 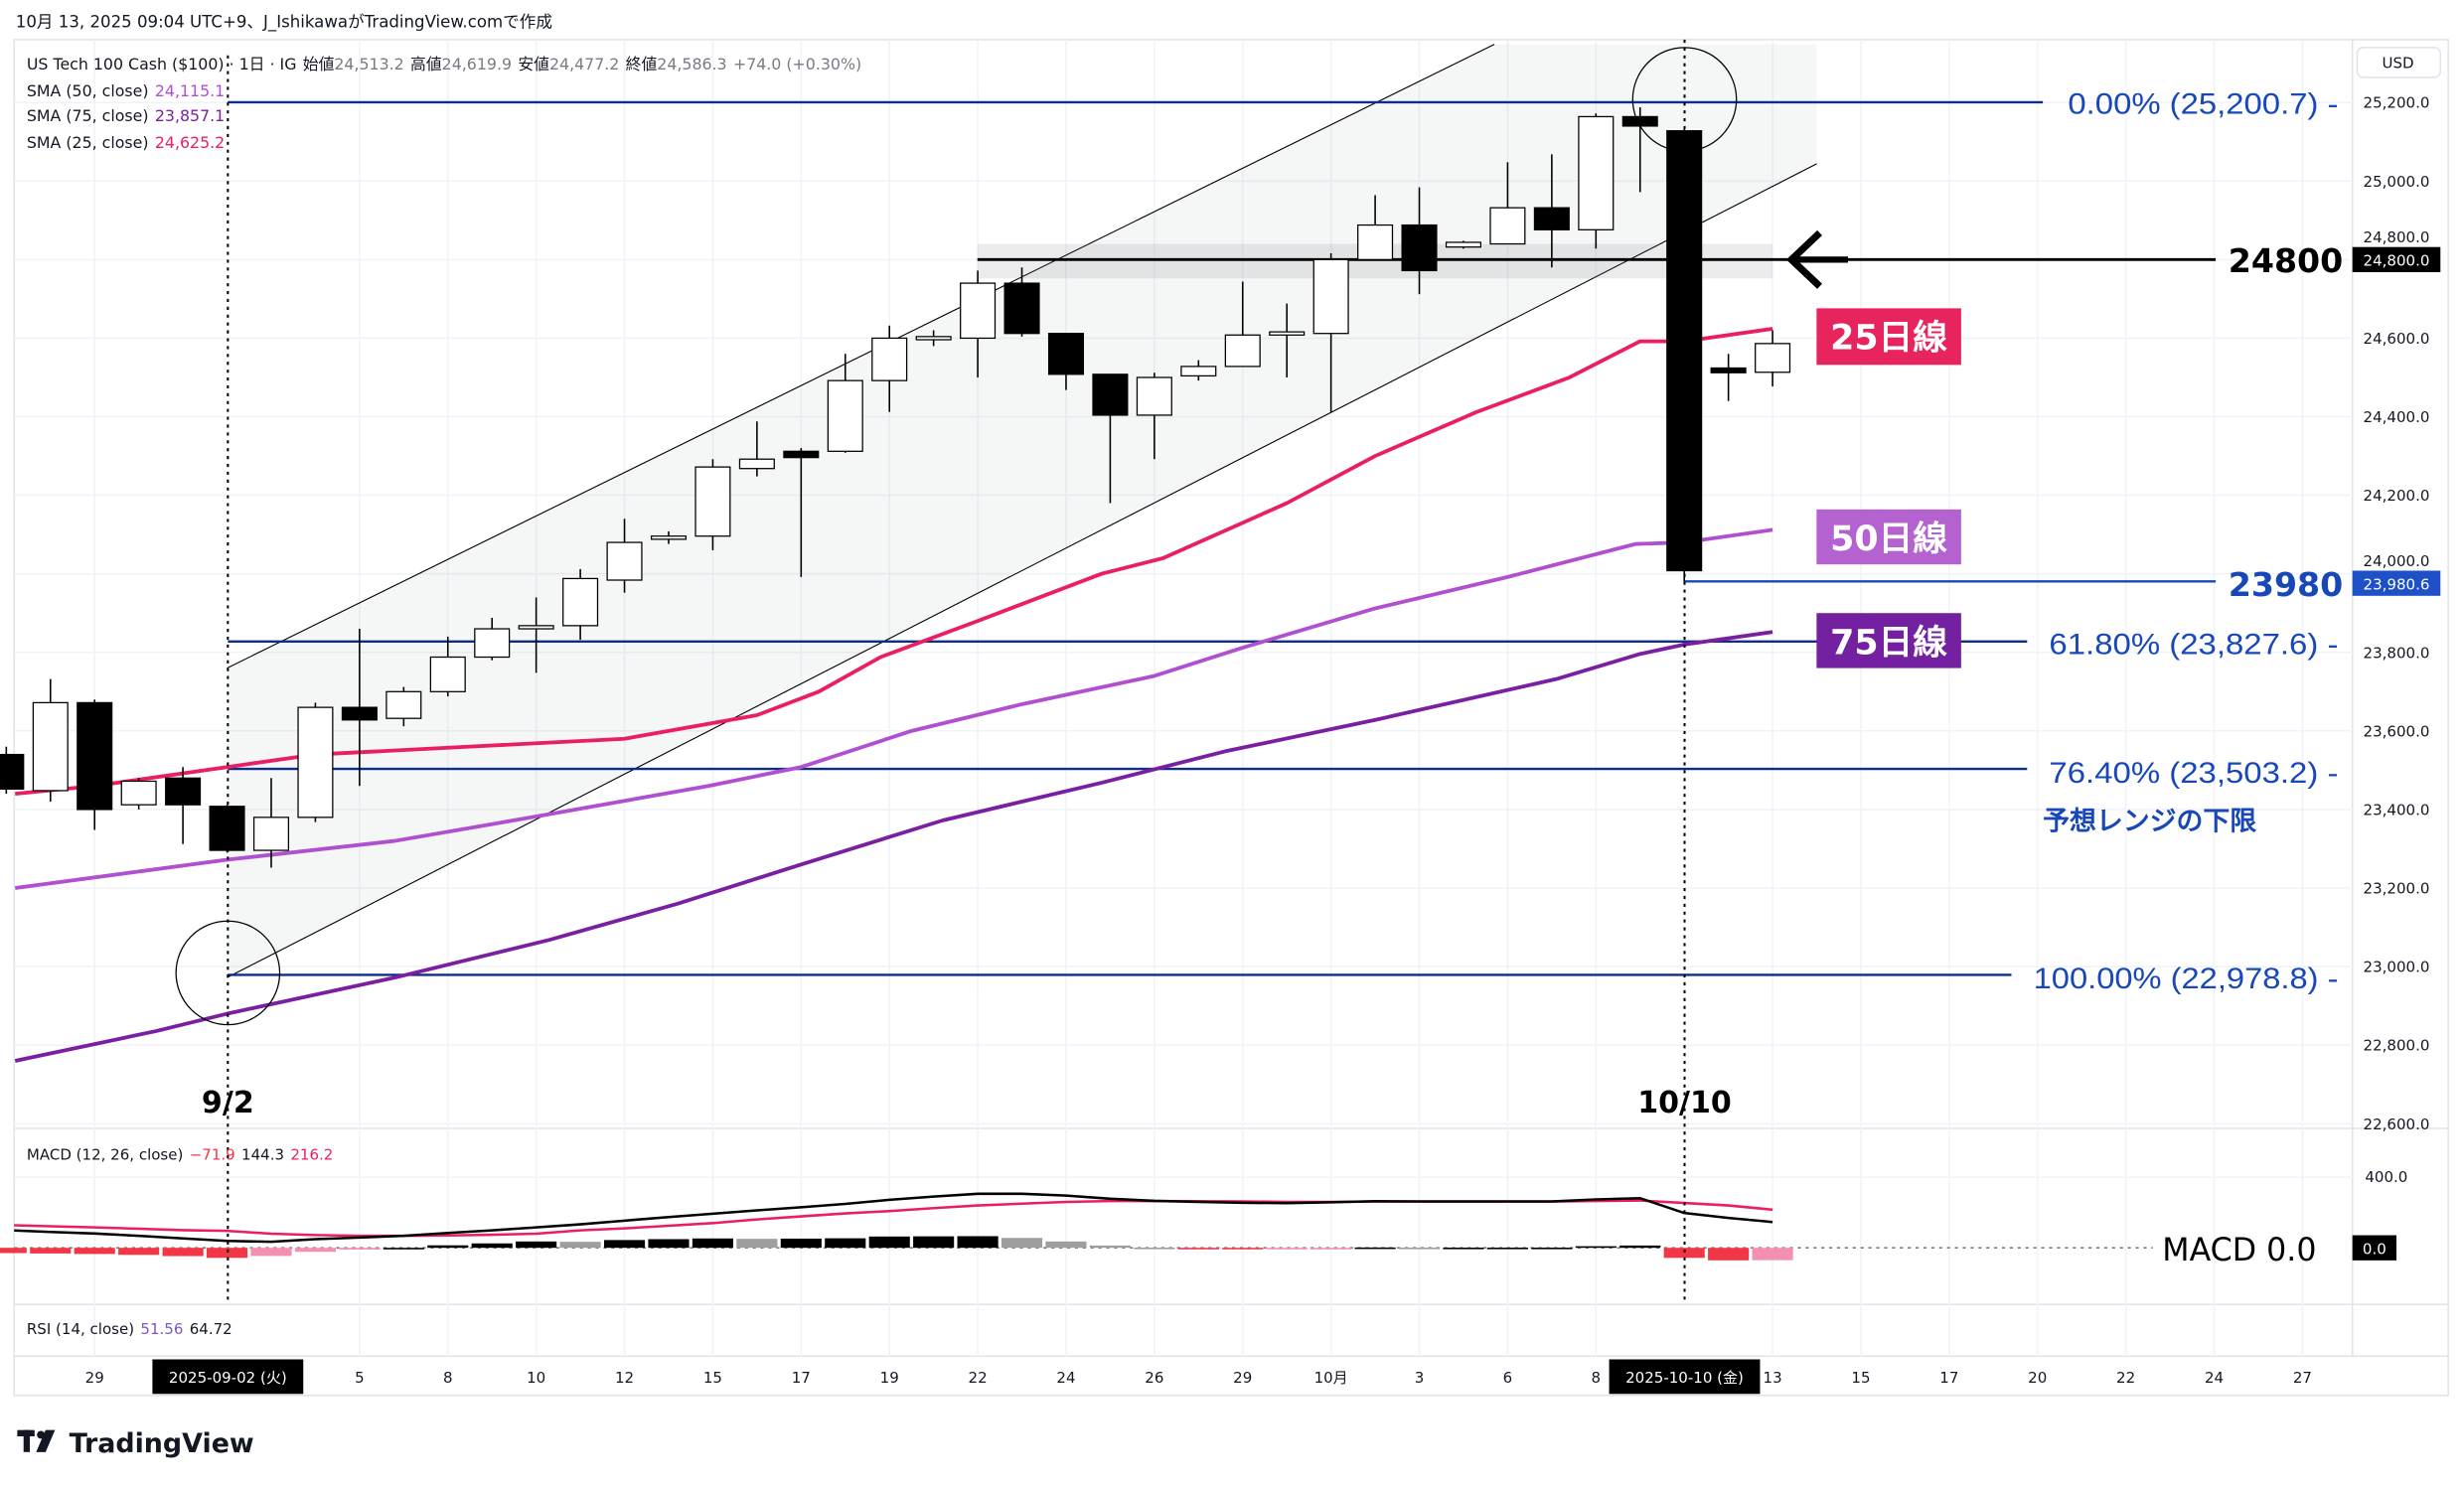 I want to click on macd-legend: MACD (12, 26, close) −71.9 144.3 216.2, so click(x=180, y=1155).